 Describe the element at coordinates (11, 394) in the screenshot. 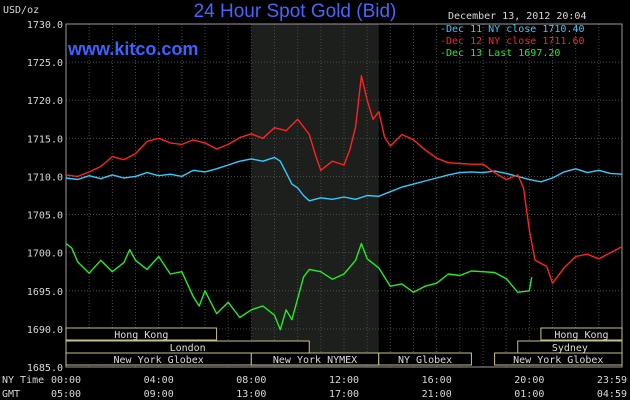

I see `time-row-label: GMT` at that location.